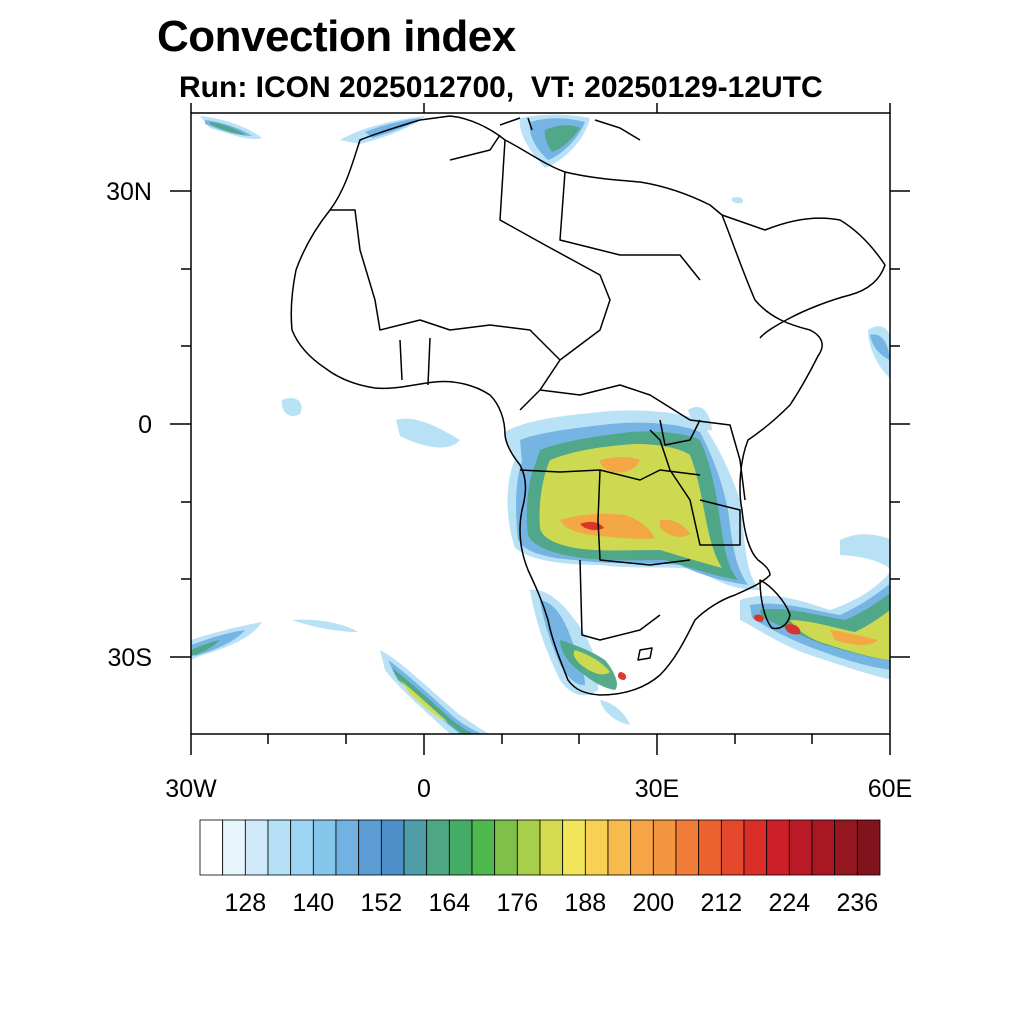 This screenshot has width=1024, height=1024. Describe the element at coordinates (857, 903) in the screenshot. I see `colorbar-label: 236` at that location.